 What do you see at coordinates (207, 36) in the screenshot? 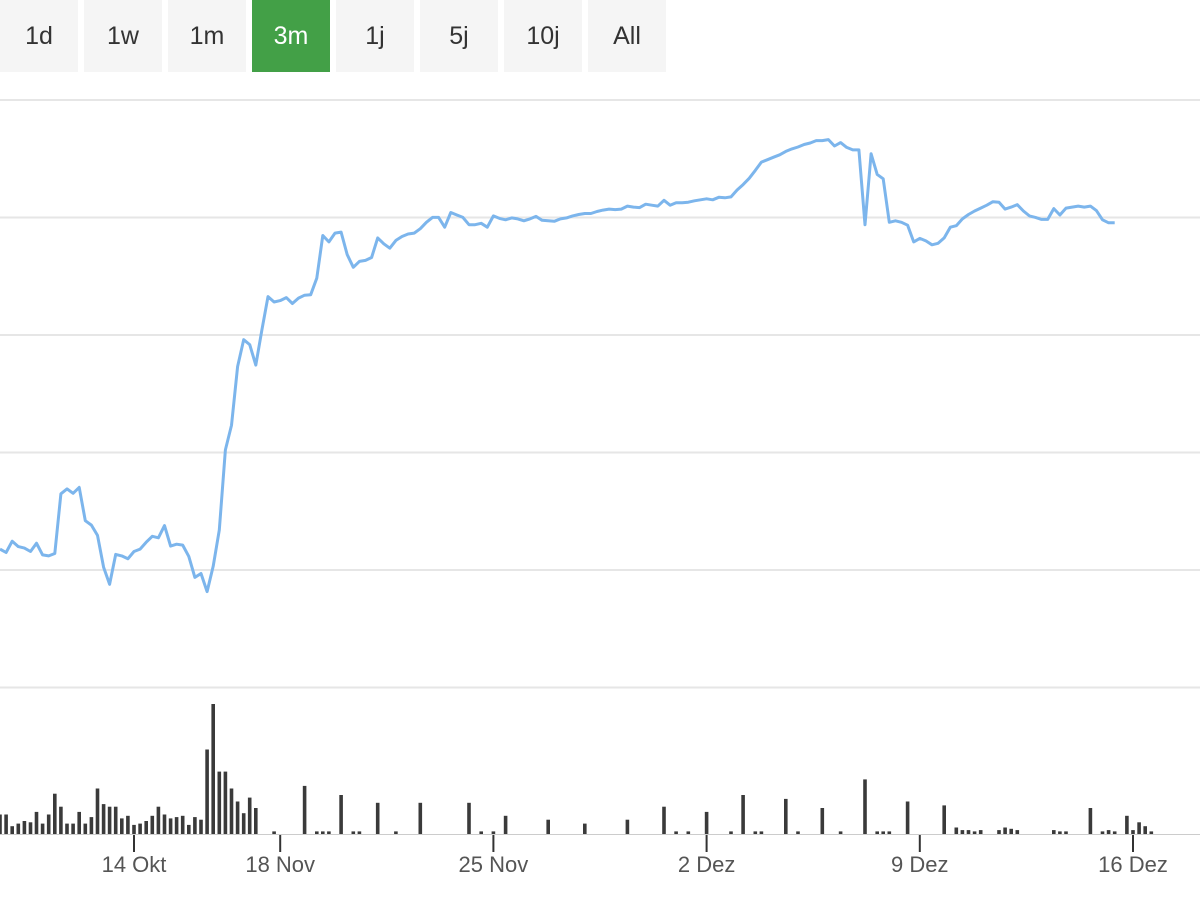
I see `range-button-1m: 1m` at bounding box center [207, 36].